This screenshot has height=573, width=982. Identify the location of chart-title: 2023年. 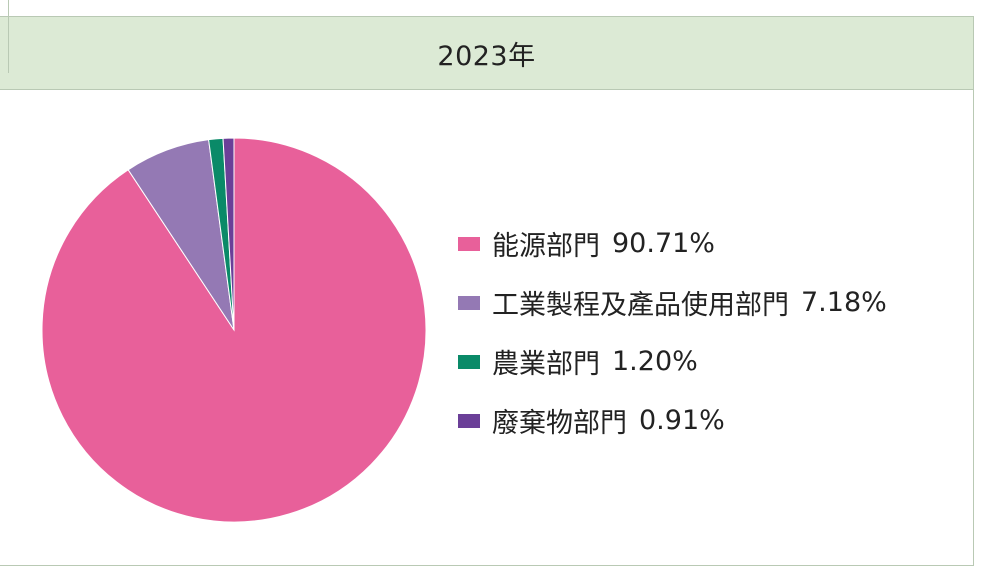
(486, 56).